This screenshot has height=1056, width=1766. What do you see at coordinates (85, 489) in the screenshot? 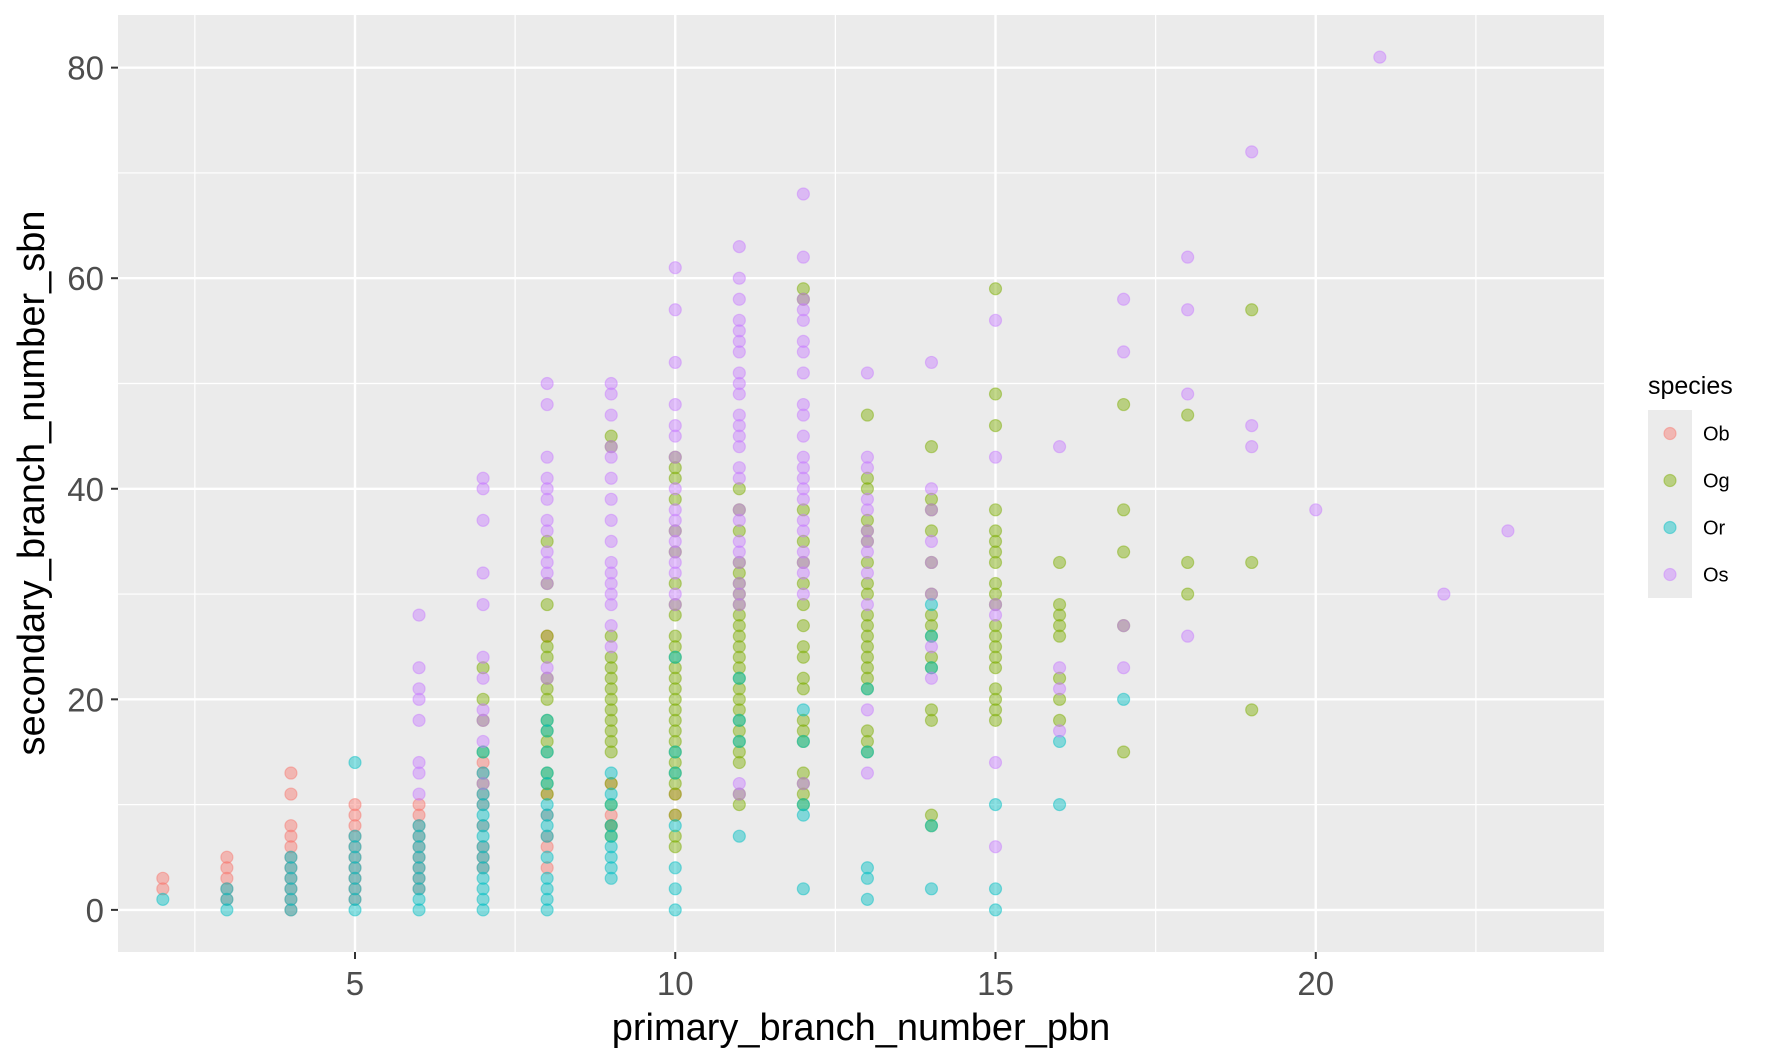
I see `y-tick-label: 40` at bounding box center [85, 489].